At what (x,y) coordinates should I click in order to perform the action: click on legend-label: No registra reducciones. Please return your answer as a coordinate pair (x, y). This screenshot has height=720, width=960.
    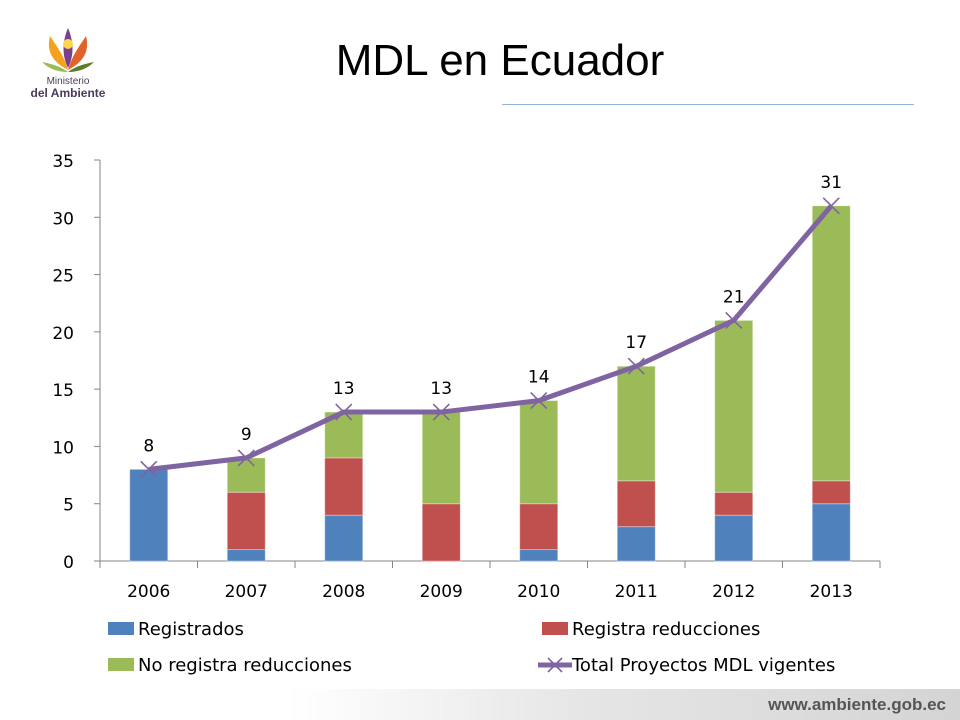
    Looking at the image, I should click on (245, 665).